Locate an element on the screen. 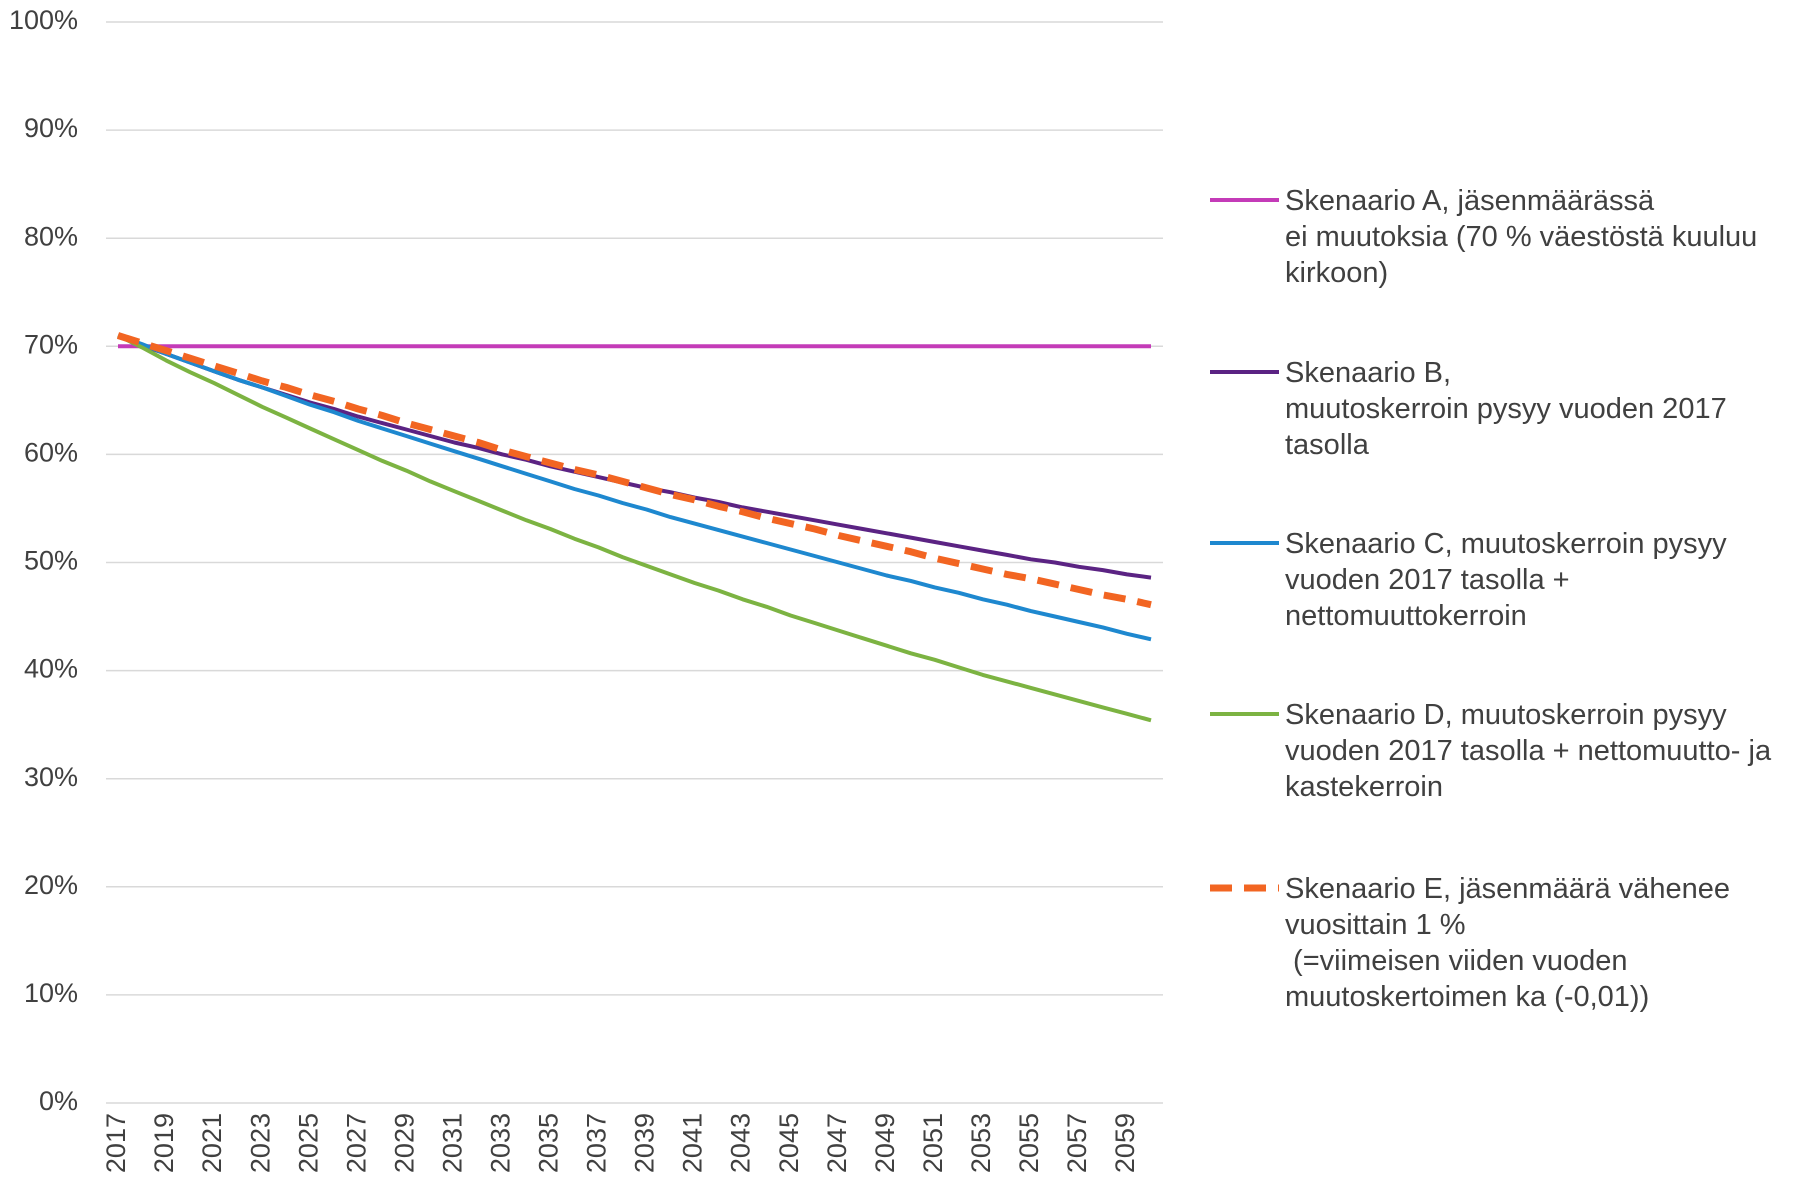 This screenshot has height=1192, width=1806. y-tick-label: 40% is located at coordinates (51, 669).